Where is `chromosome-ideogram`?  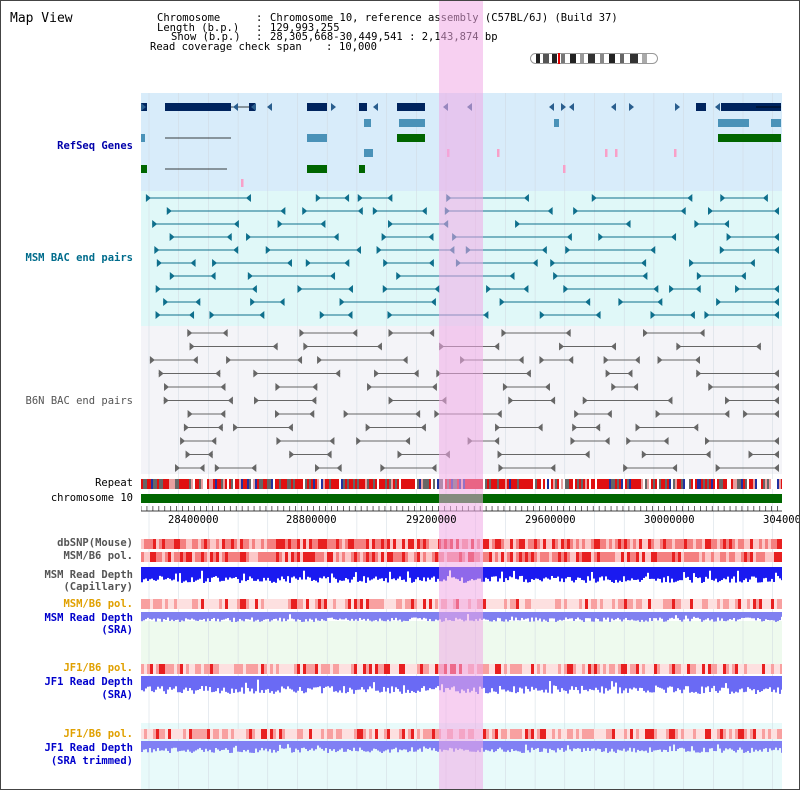 chromosome-ideogram is located at coordinates (594, 58).